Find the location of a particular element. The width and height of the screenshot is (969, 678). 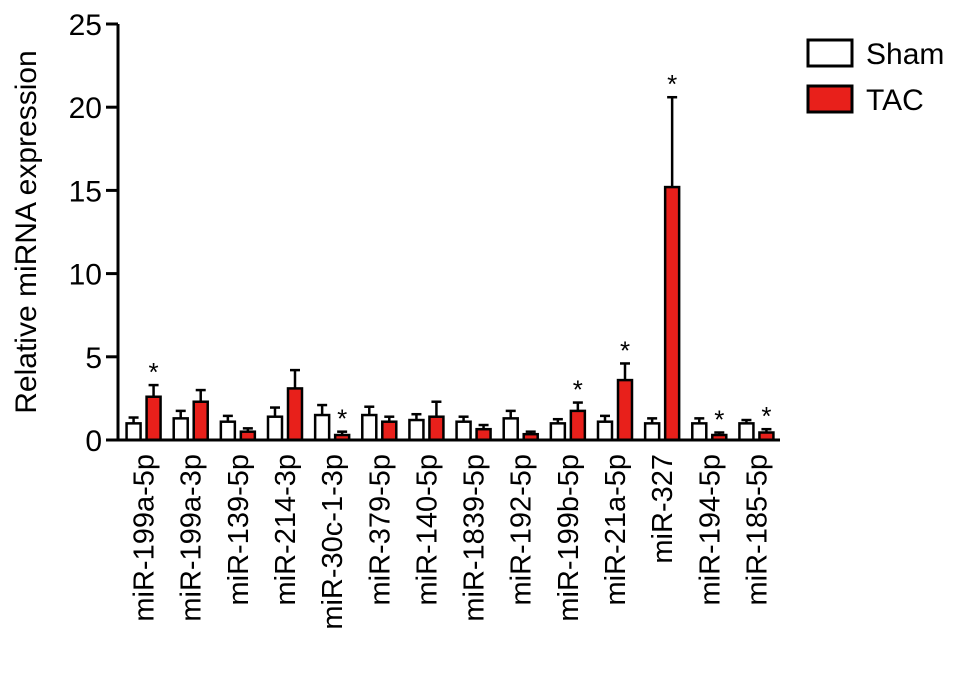

legend-label-sham: Sham is located at coordinates (905, 54).